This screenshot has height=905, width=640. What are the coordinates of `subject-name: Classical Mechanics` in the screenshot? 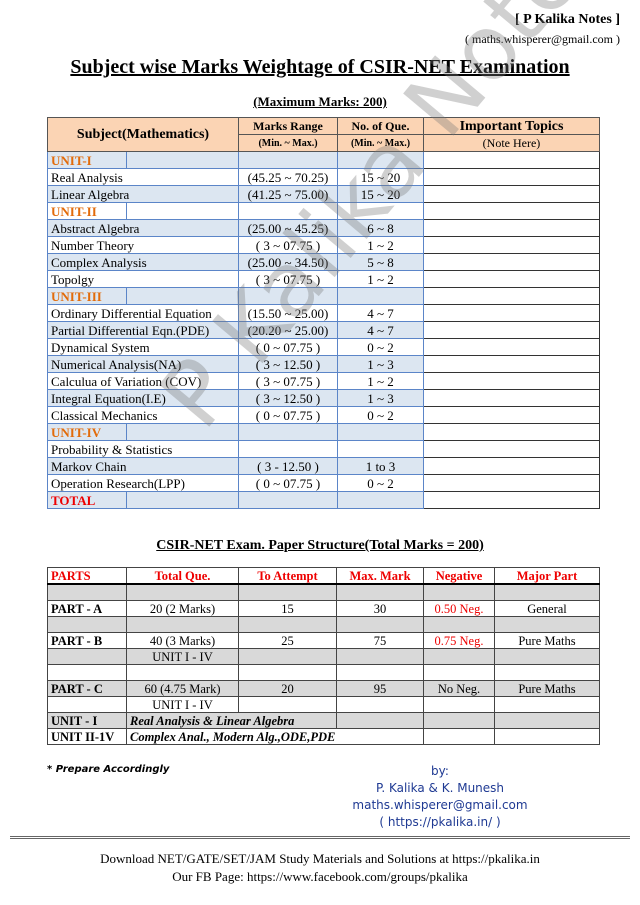 It's located at (143, 415).